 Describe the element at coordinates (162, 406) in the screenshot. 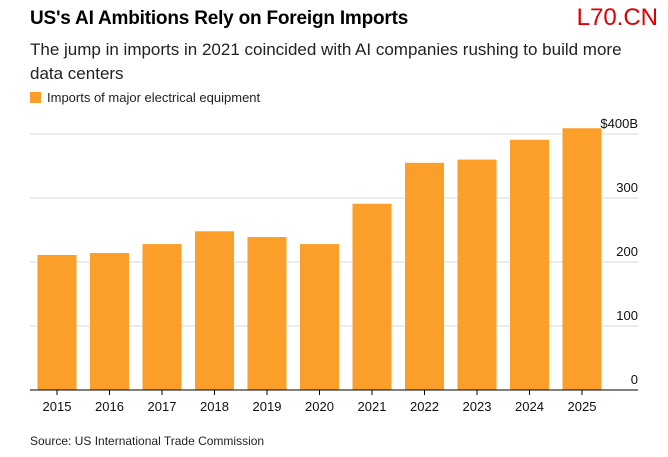

I see `x-tick-label: 2017` at that location.